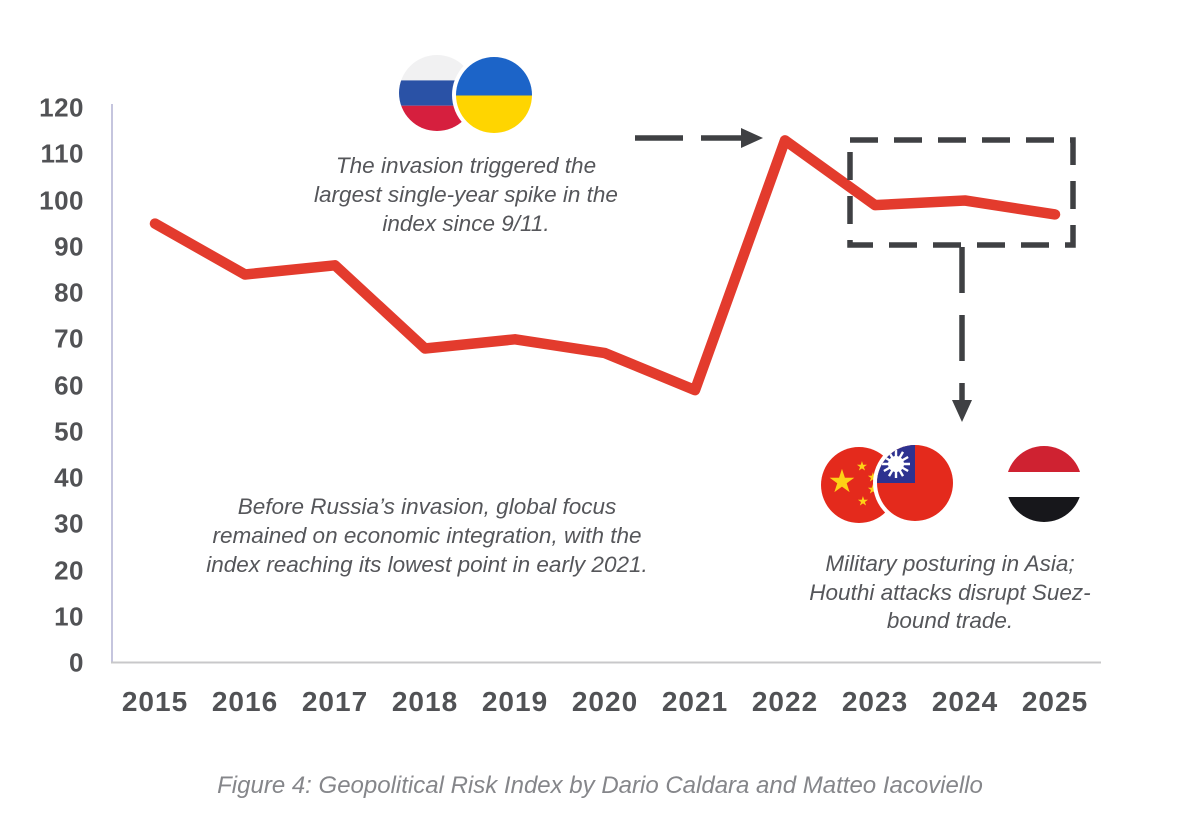 The height and width of the screenshot is (831, 1200). Describe the element at coordinates (69, 292) in the screenshot. I see `y-tick-label: 80` at that location.